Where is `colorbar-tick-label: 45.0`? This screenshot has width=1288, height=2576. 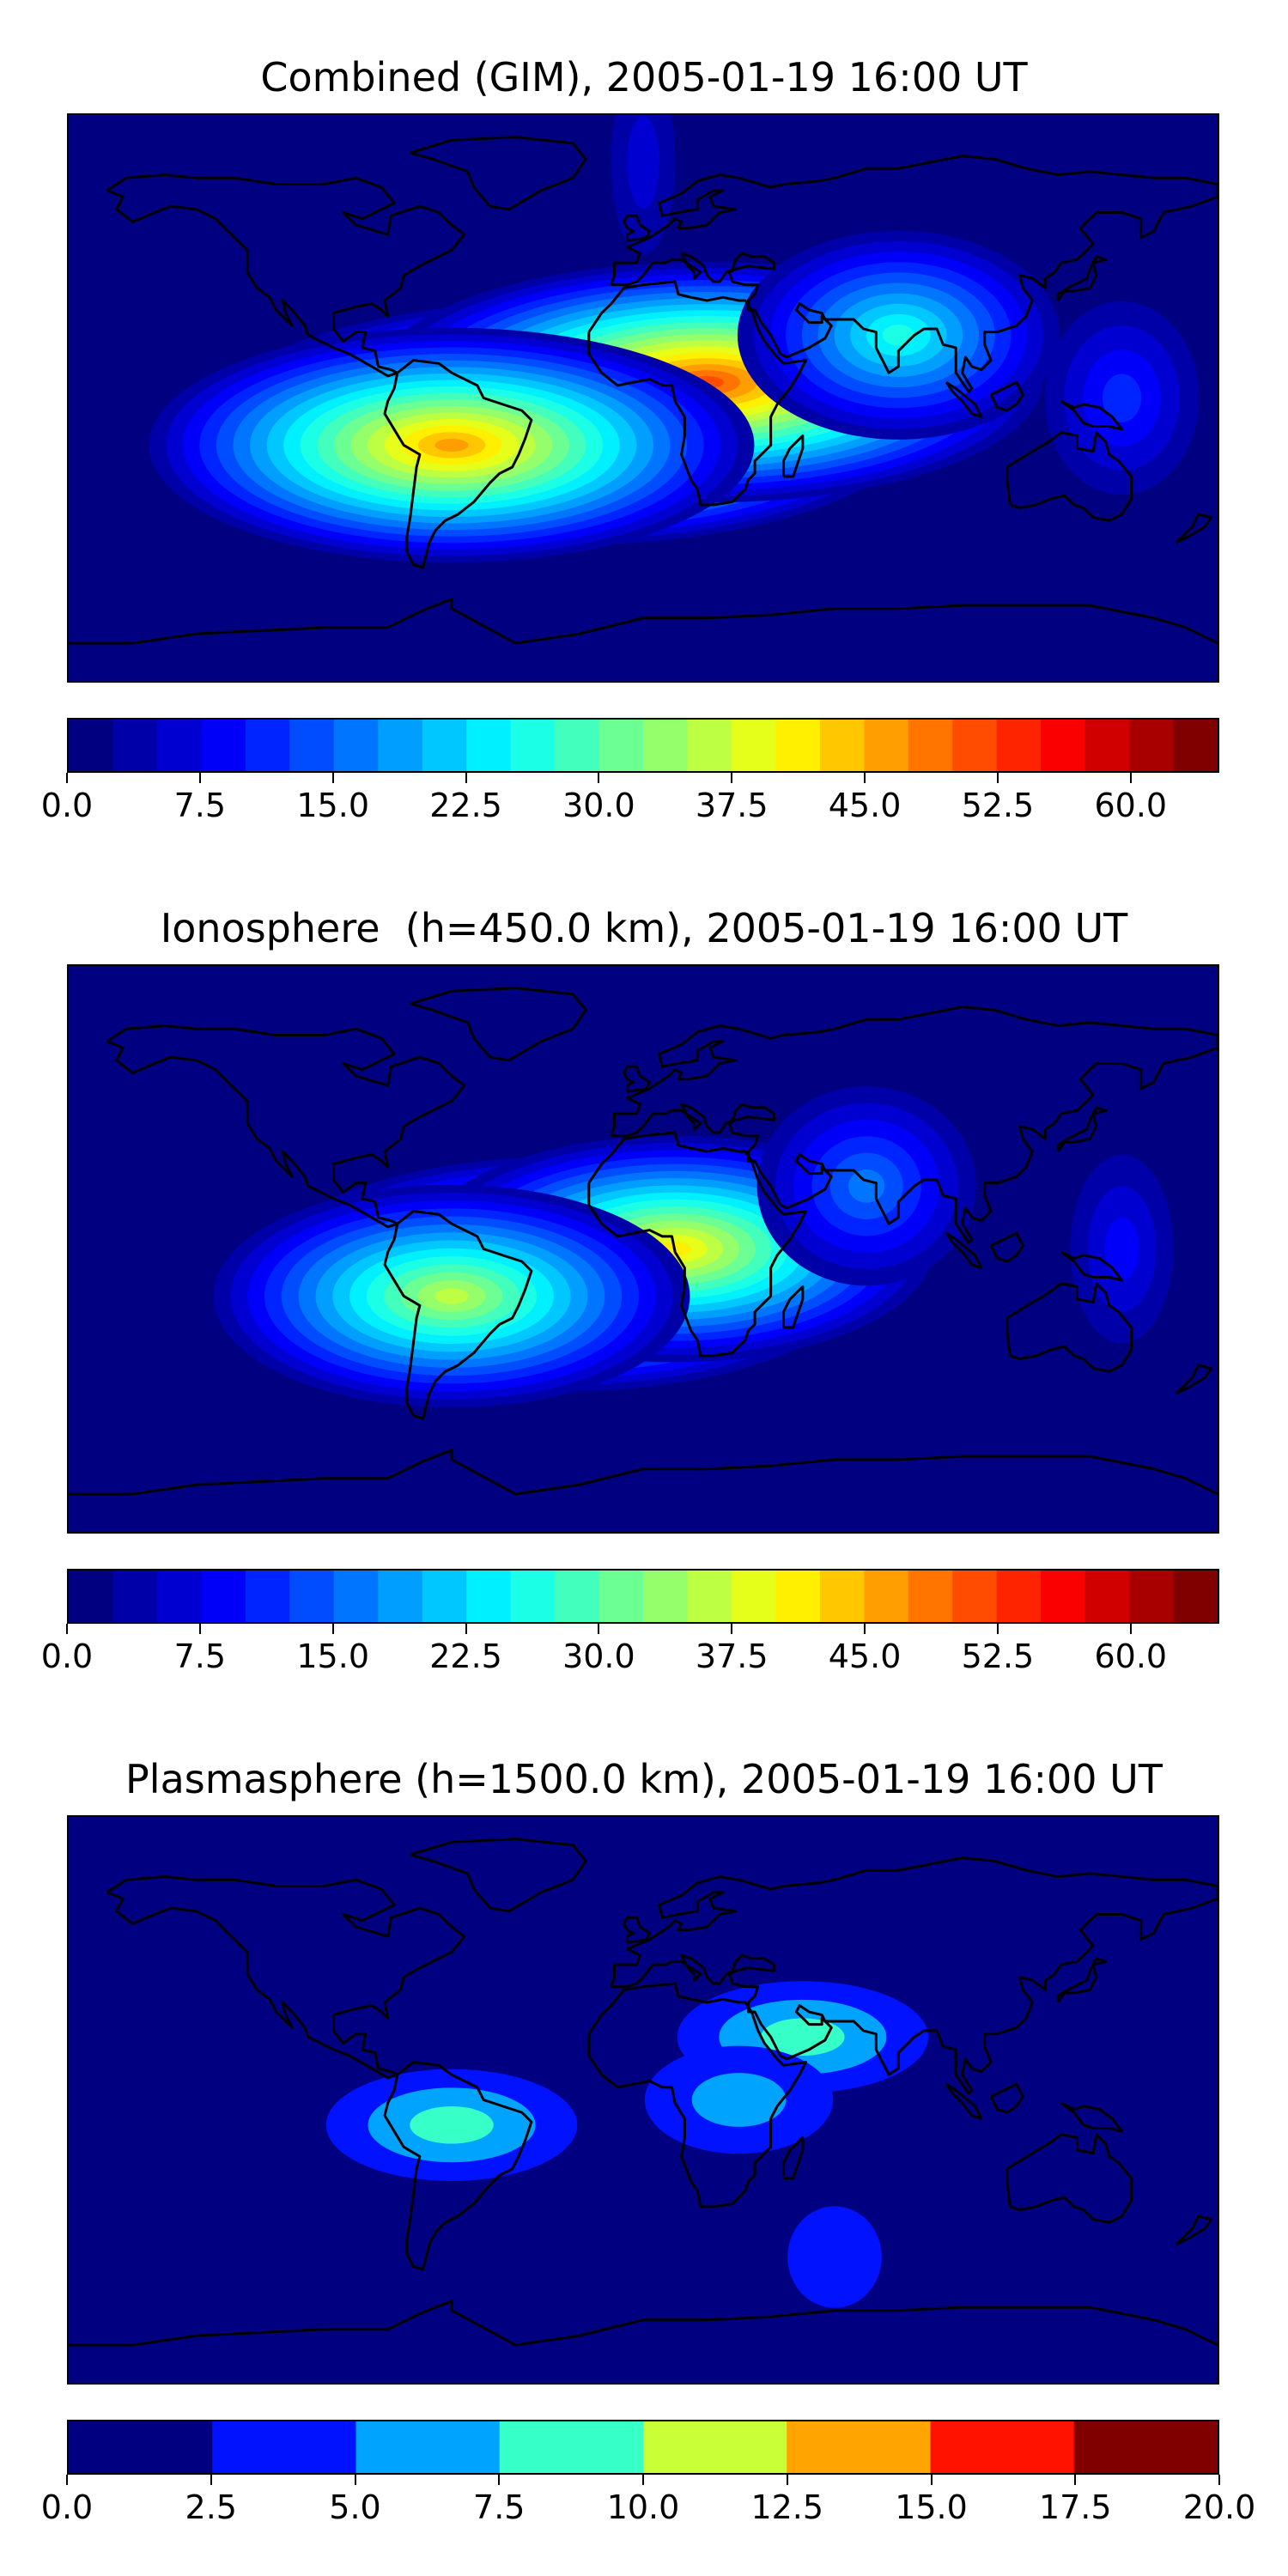 colorbar-tick-label: 45.0 is located at coordinates (865, 806).